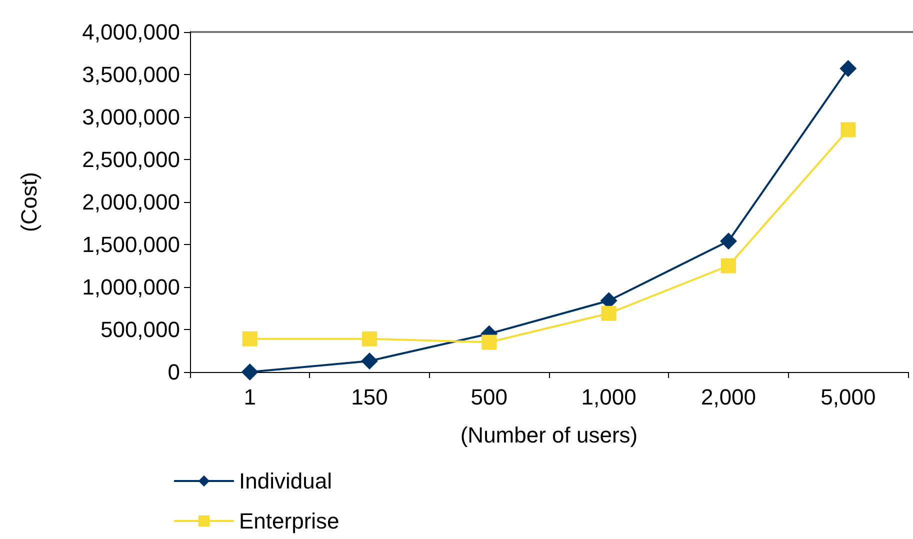 This screenshot has height=539, width=913. I want to click on y-tick-label: 500,000, so click(140, 329).